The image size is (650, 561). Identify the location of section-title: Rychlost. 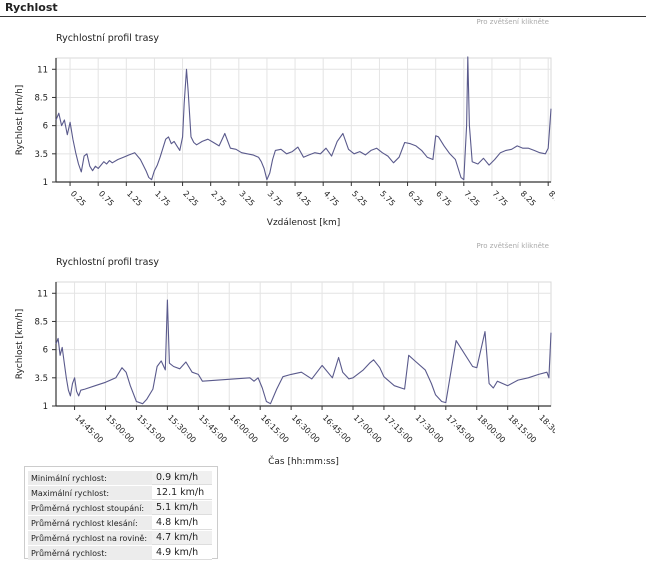
(31, 7).